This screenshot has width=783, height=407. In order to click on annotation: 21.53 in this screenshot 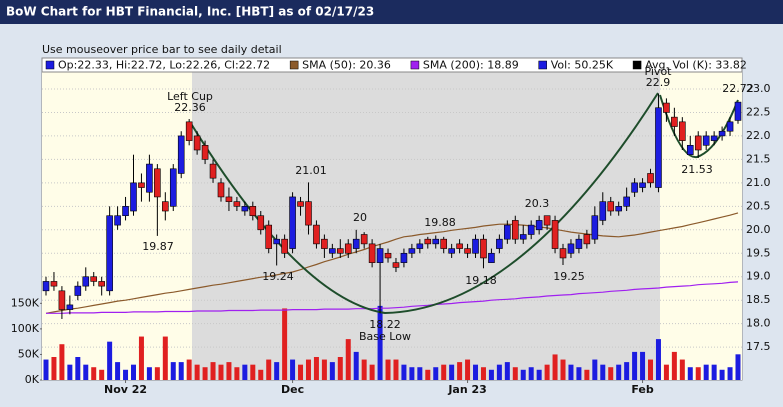, I will do `click(697, 169)`.